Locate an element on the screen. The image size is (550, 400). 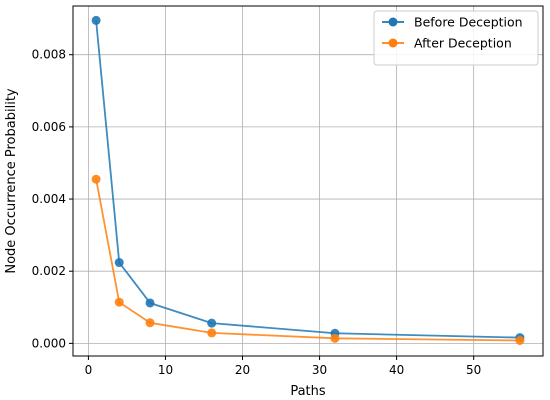
x-tick-label: 20 is located at coordinates (242, 370).